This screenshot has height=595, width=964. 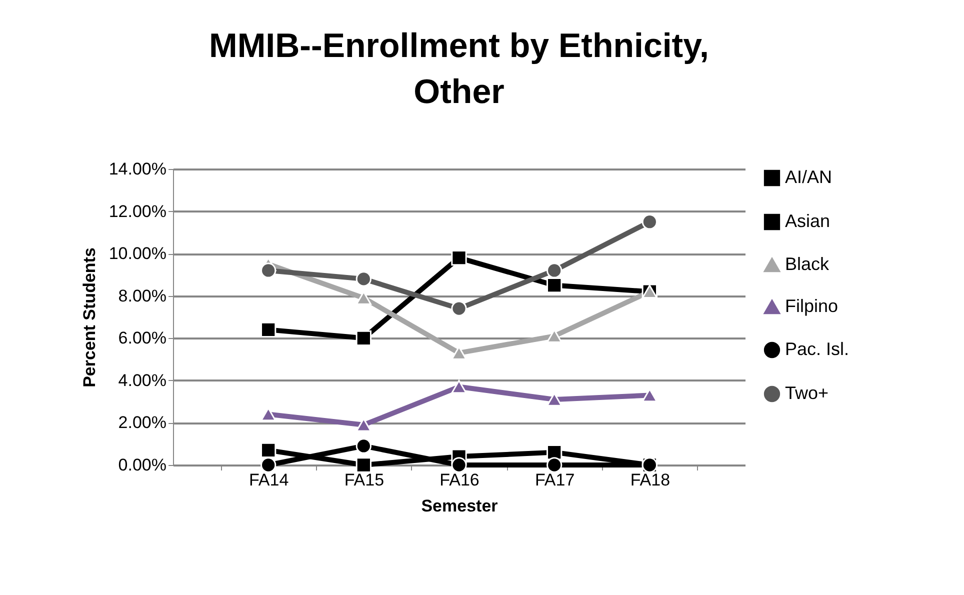 I want to click on y-tick-label: 4.00%, so click(x=142, y=380).